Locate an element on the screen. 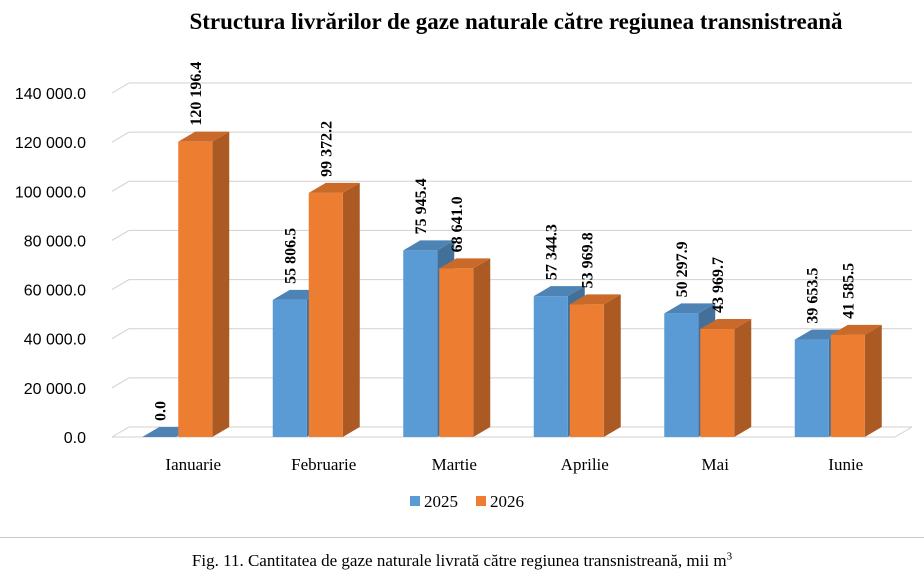 The image size is (924, 580). y-tick-label: 100 000.0 is located at coordinates (50, 192).